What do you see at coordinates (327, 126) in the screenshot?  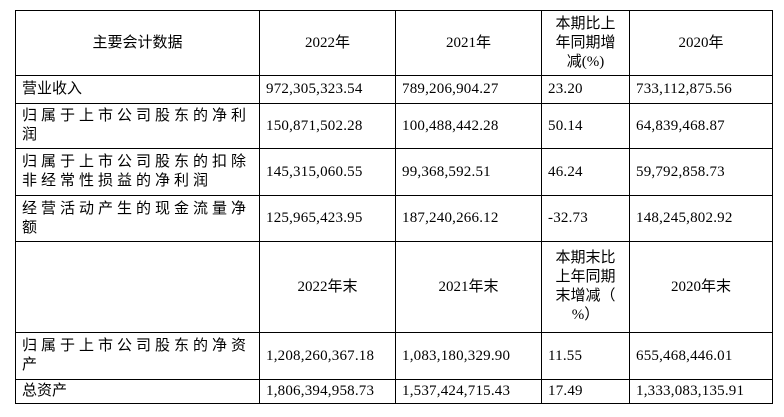 I see `cell-2022-value: 150,871,502.28` at bounding box center [327, 126].